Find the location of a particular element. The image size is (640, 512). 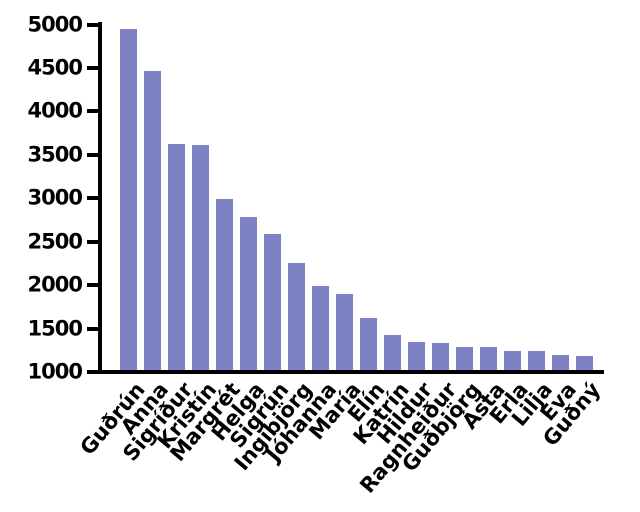

y-tick-label: 3500 is located at coordinates (55, 154).